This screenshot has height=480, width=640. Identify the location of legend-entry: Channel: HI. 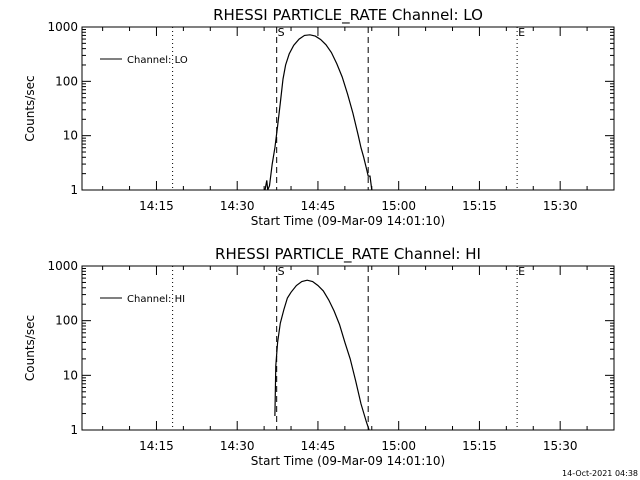
(156, 299).